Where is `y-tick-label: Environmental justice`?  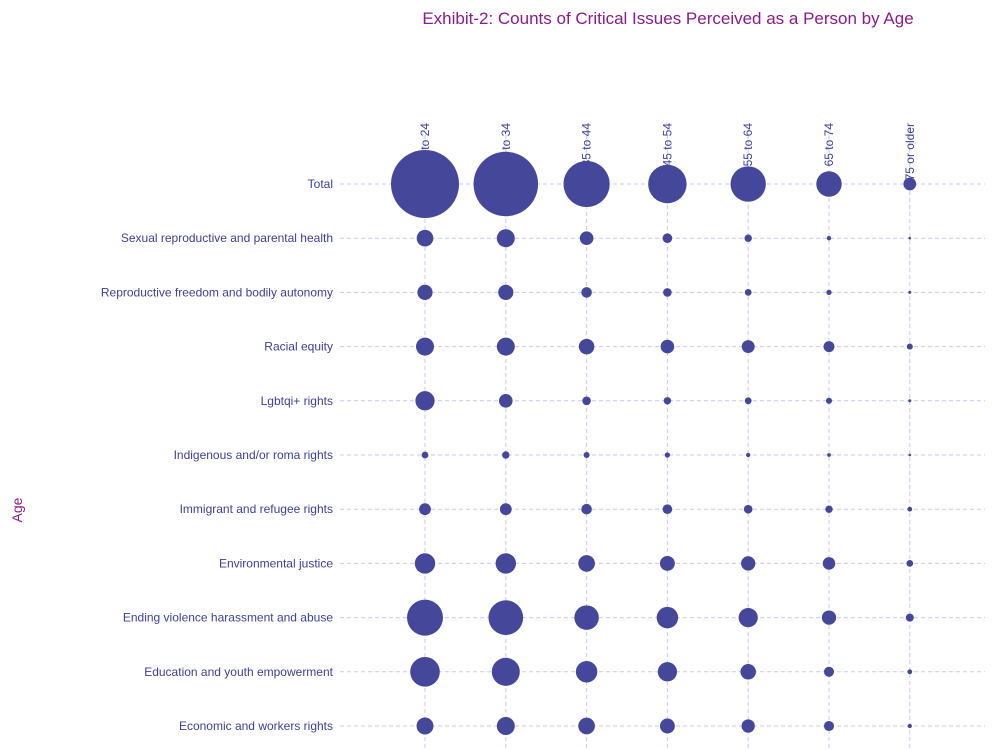
y-tick-label: Environmental justice is located at coordinates (276, 563).